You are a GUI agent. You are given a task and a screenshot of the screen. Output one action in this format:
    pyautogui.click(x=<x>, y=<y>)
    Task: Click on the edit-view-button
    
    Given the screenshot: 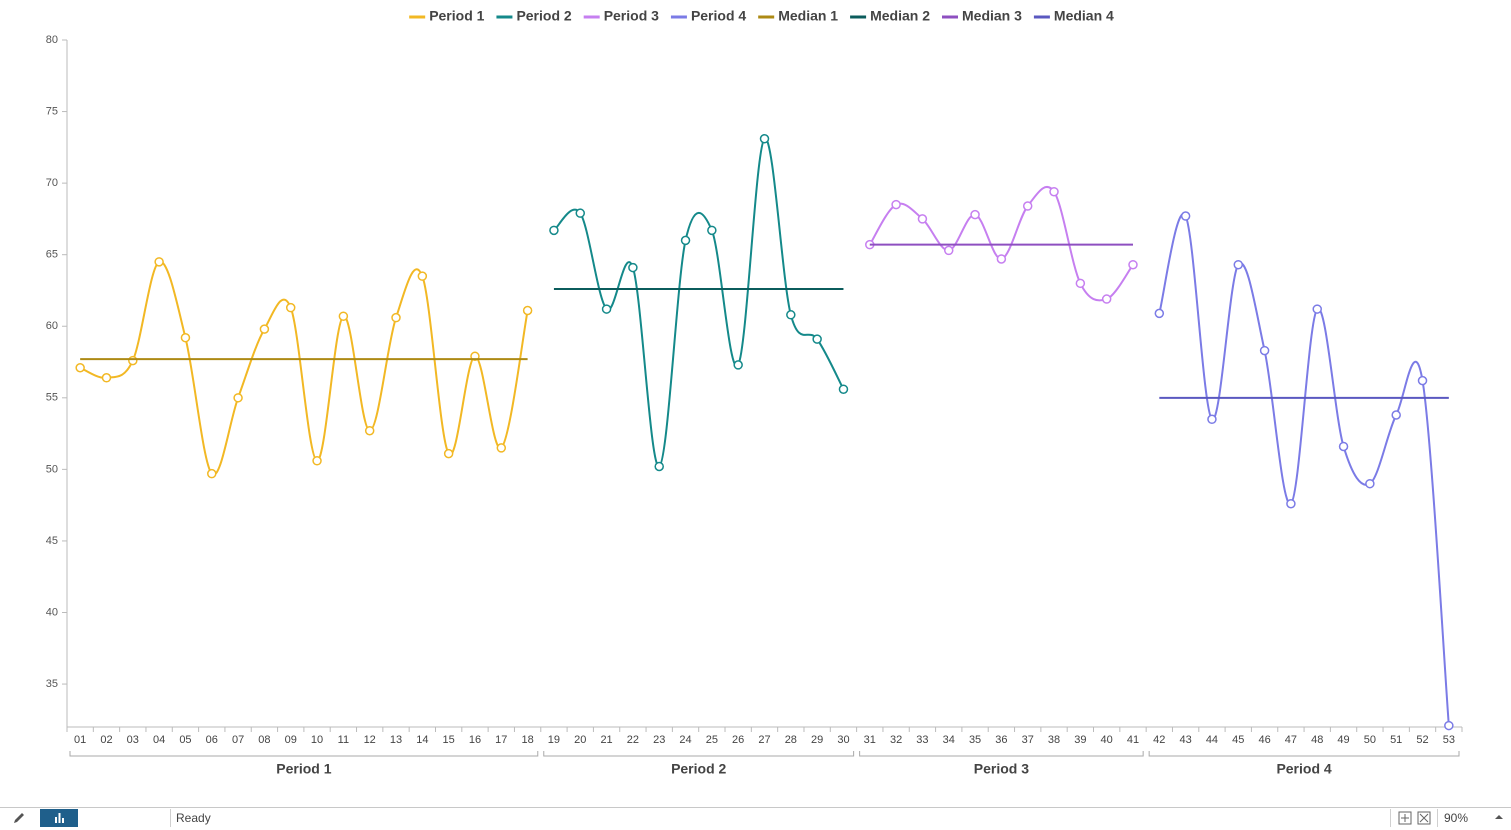 What is the action you would take?
    pyautogui.click(x=19, y=818)
    